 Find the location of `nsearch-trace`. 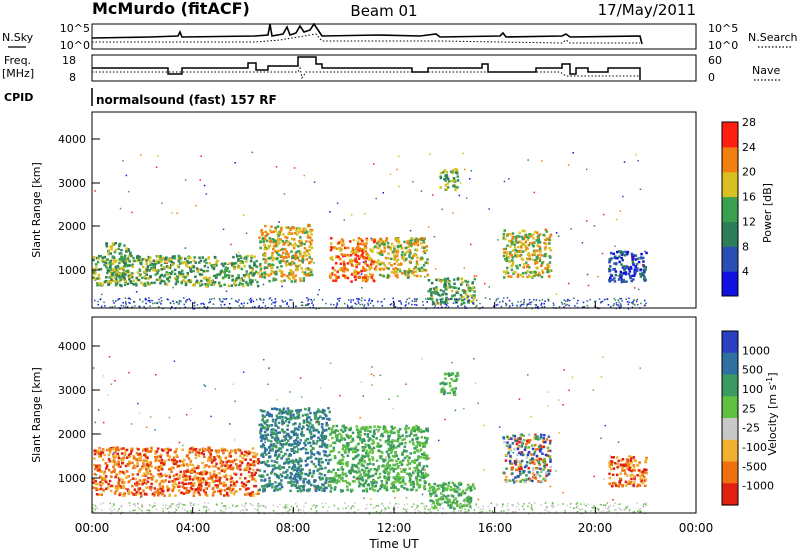

nsearch-trace is located at coordinates (366, 38).